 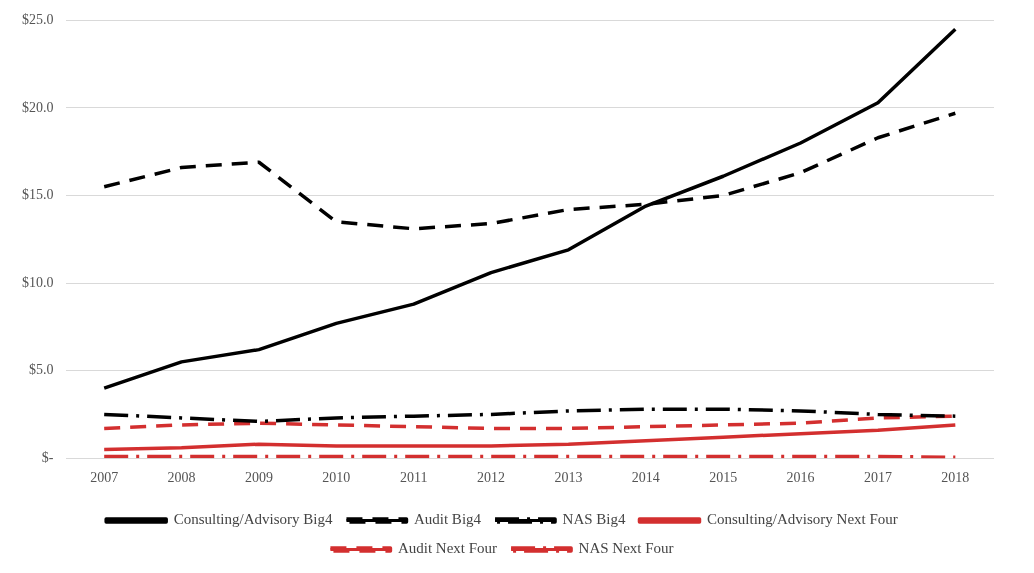 What do you see at coordinates (258, 478) in the screenshot?
I see `x-tick-label: 2009` at bounding box center [258, 478].